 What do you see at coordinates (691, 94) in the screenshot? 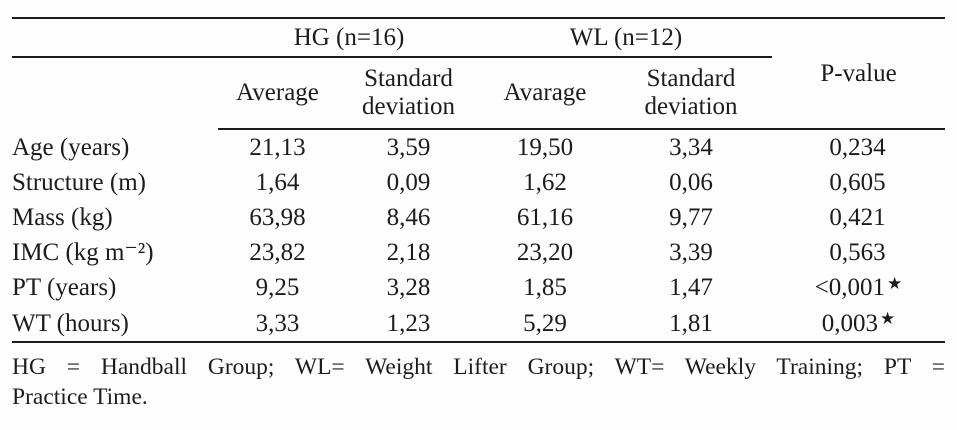
I see `subheader-wl-standard-deviation: Standard deviation` at bounding box center [691, 94].